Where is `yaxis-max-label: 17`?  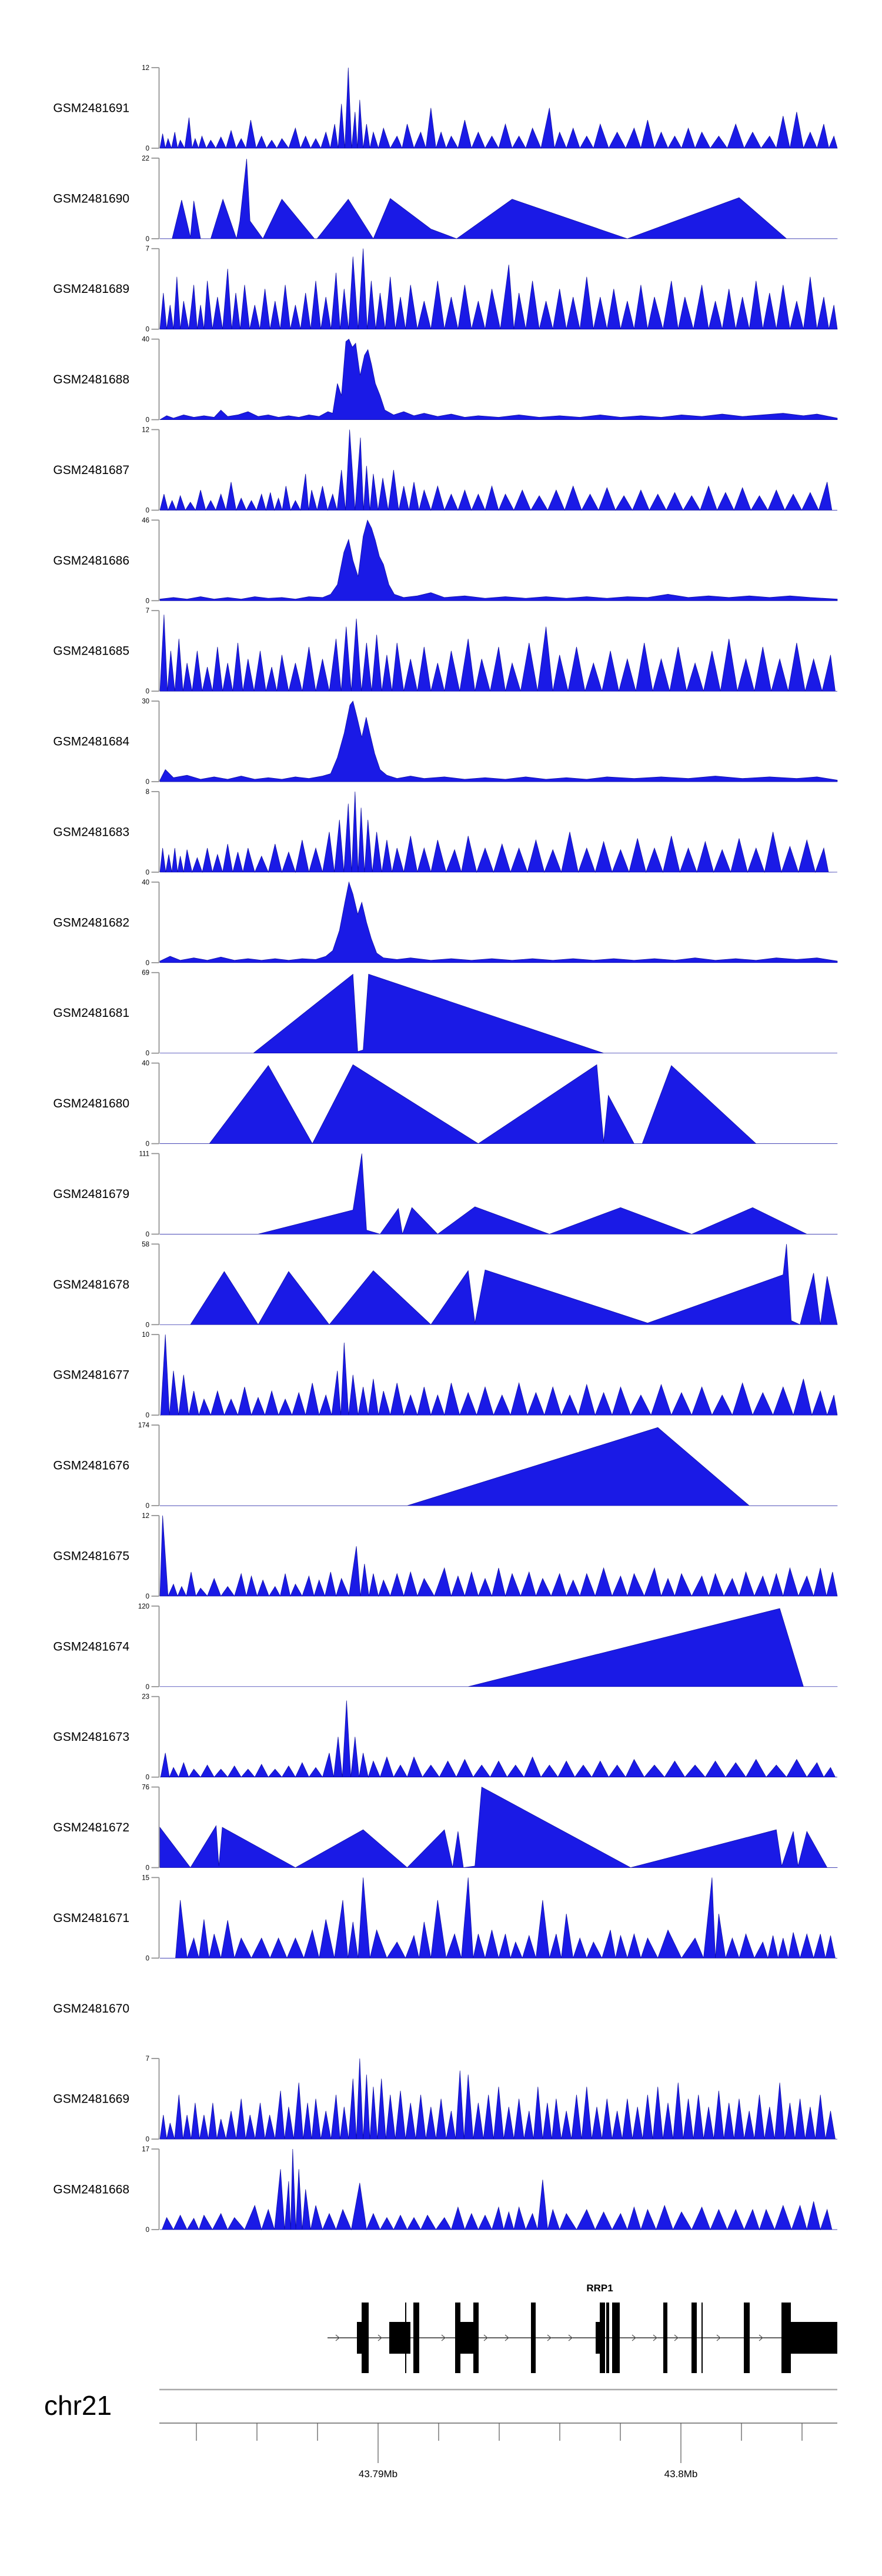 yaxis-max-label: 17 is located at coordinates (145, 2149).